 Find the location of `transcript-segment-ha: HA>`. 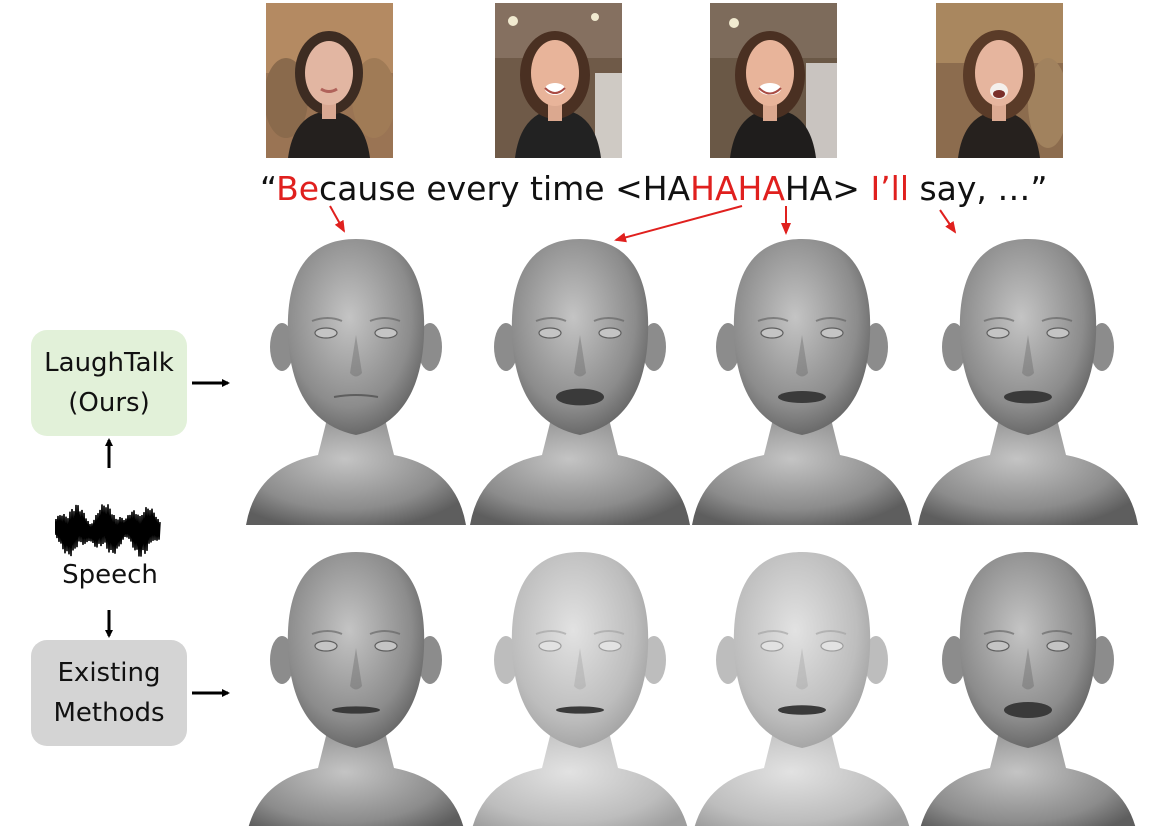

transcript-segment-ha: HA> is located at coordinates (827, 188).